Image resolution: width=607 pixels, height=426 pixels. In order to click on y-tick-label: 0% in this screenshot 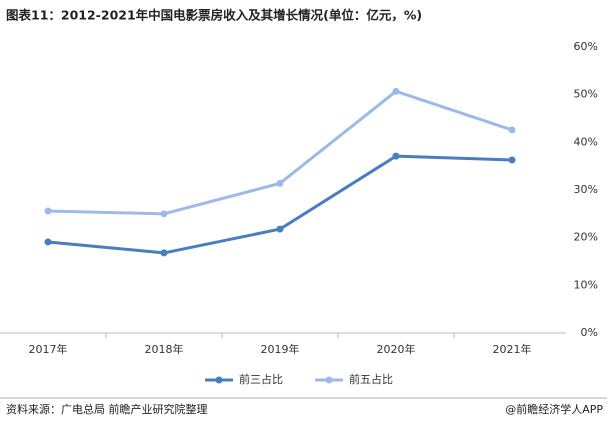, I will do `click(589, 332)`.